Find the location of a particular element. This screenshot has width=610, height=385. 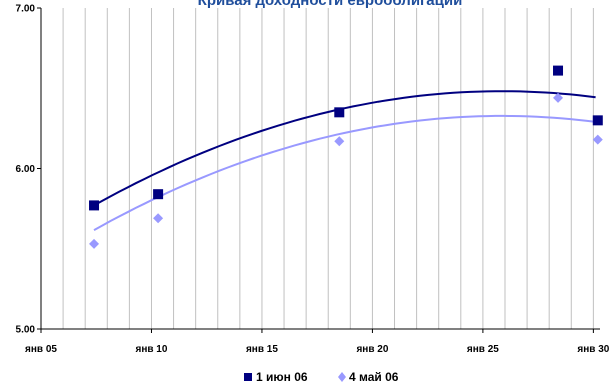

y-tick-label: 7.00 is located at coordinates (26, 9).